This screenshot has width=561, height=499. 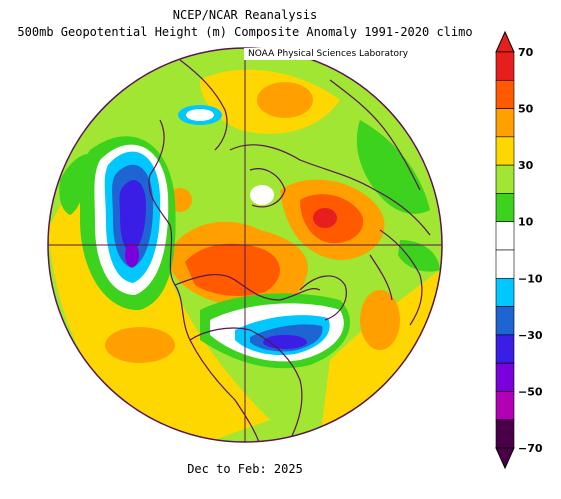 What do you see at coordinates (419, 256) in the screenshot?
I see `field-green-atlantic` at bounding box center [419, 256].